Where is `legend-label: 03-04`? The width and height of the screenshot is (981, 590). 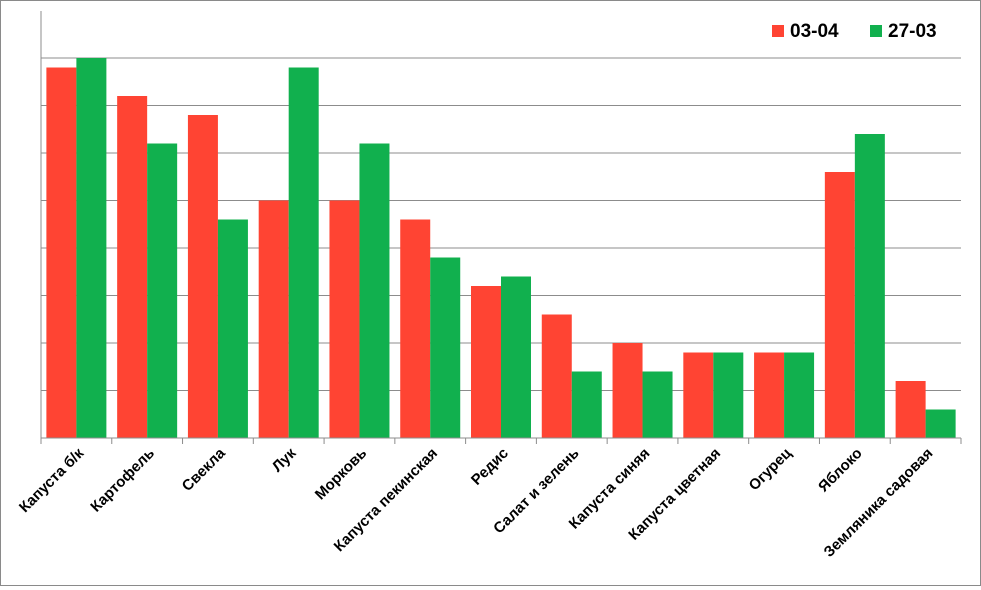 legend-label: 03-04 is located at coordinates (814, 31).